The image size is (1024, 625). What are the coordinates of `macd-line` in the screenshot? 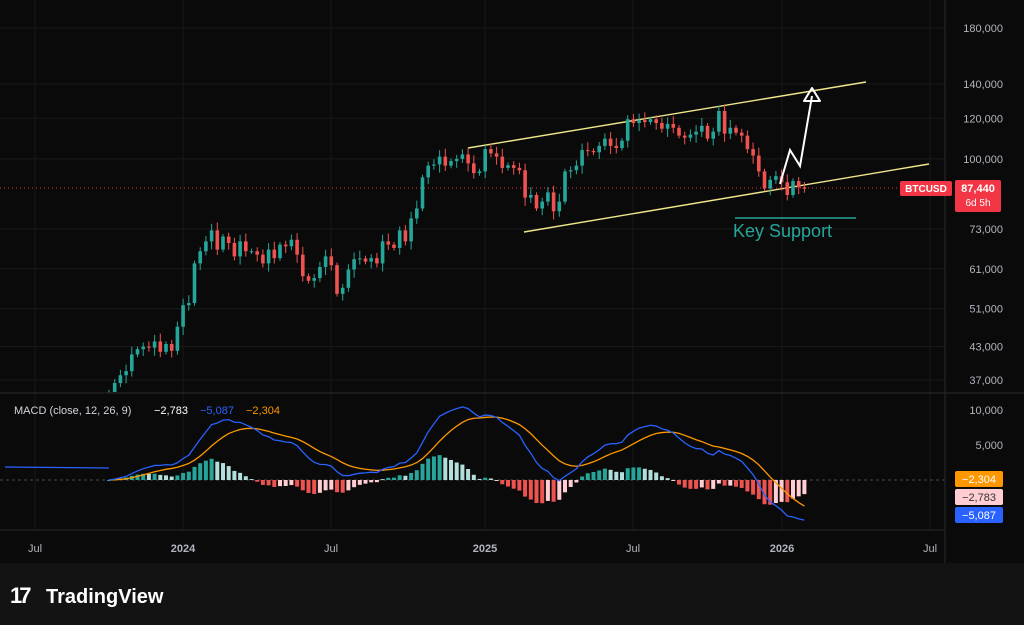 It's located at (456, 463).